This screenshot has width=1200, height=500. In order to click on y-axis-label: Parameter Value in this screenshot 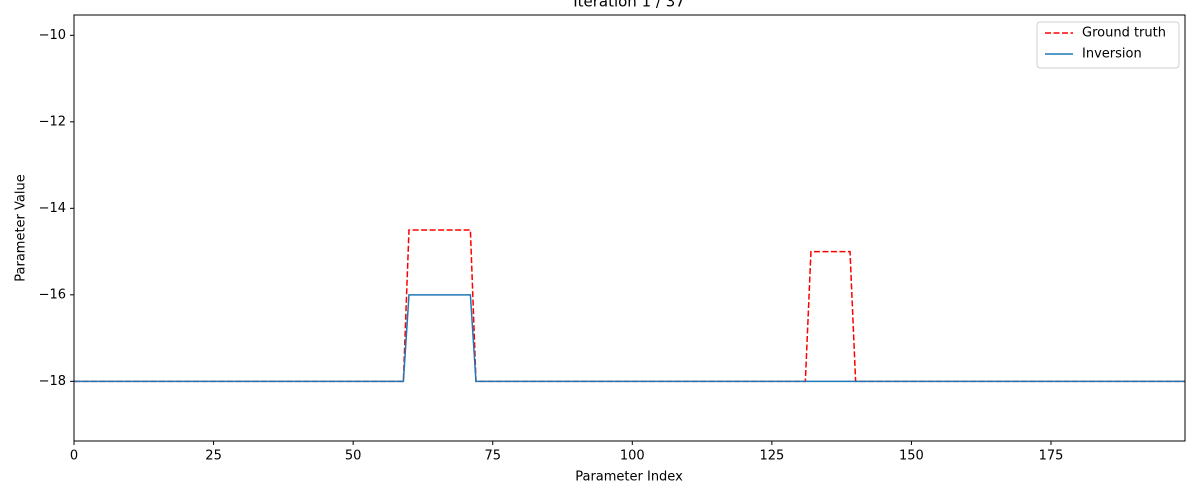, I will do `click(21, 227)`.